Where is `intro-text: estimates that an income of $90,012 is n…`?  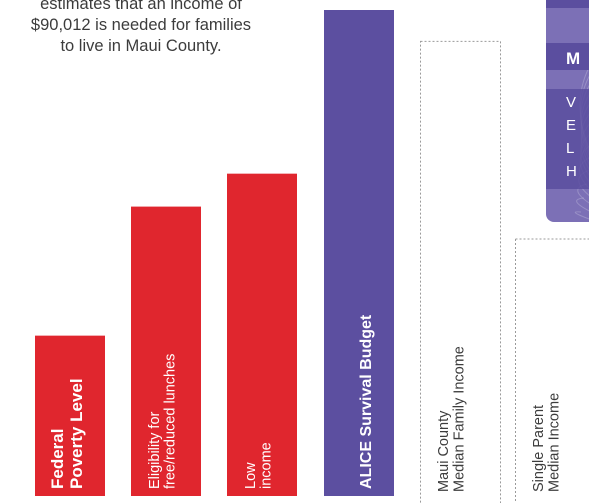 intro-text: estimates that an income of $90,012 is n… is located at coordinates (141, 28).